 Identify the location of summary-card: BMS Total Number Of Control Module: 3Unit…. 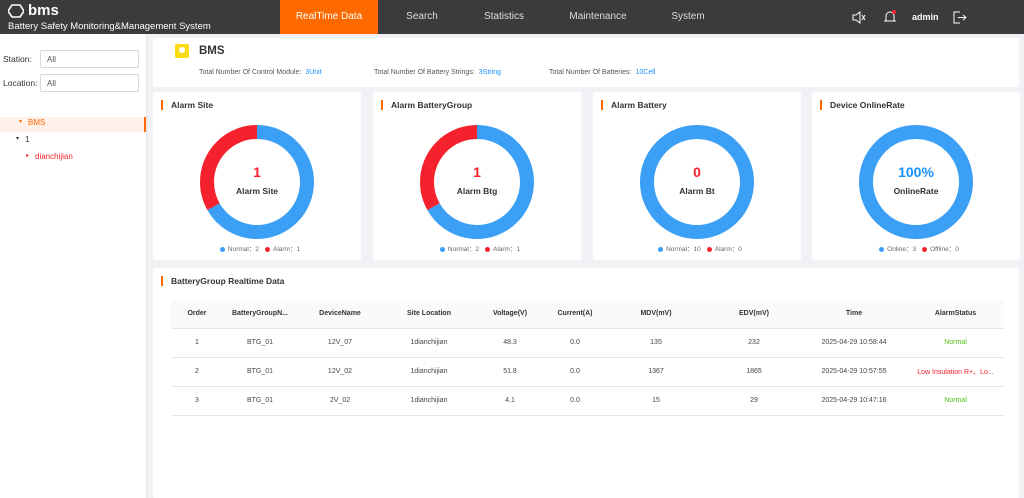
(586, 62).